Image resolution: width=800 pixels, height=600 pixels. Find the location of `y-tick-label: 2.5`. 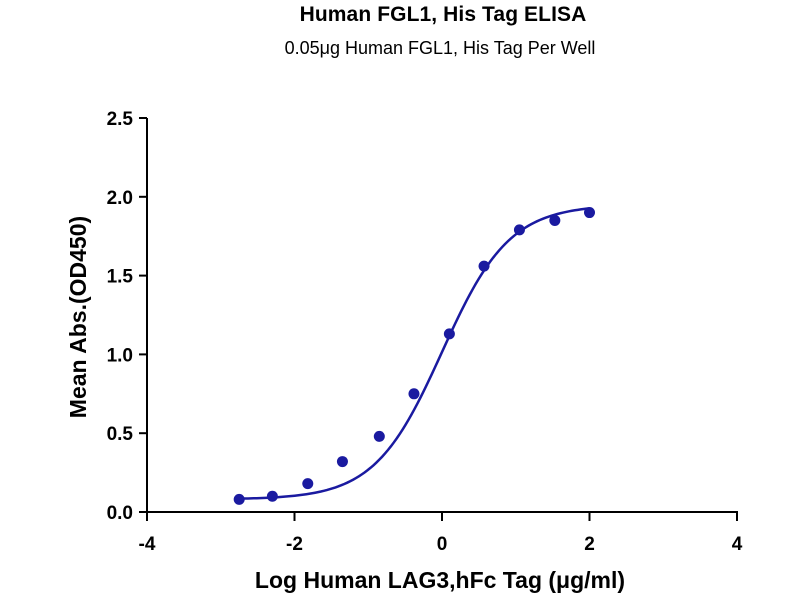

y-tick-label: 2.5 is located at coordinates (120, 119).